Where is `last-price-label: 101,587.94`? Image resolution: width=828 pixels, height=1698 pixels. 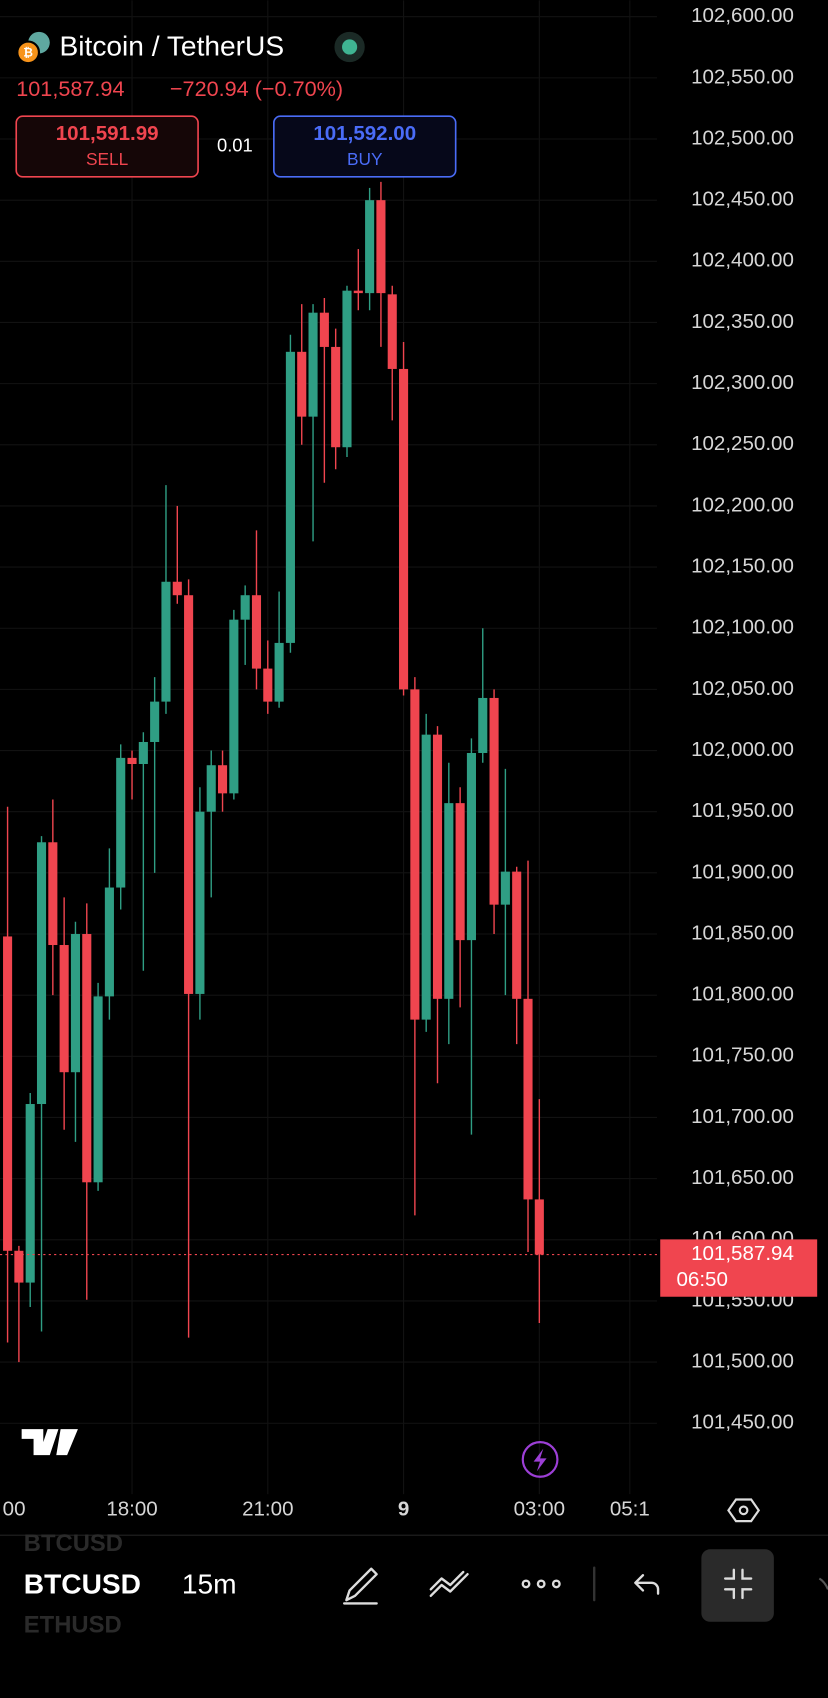
last-price-label: 101,587.94 is located at coordinates (742, 1253).